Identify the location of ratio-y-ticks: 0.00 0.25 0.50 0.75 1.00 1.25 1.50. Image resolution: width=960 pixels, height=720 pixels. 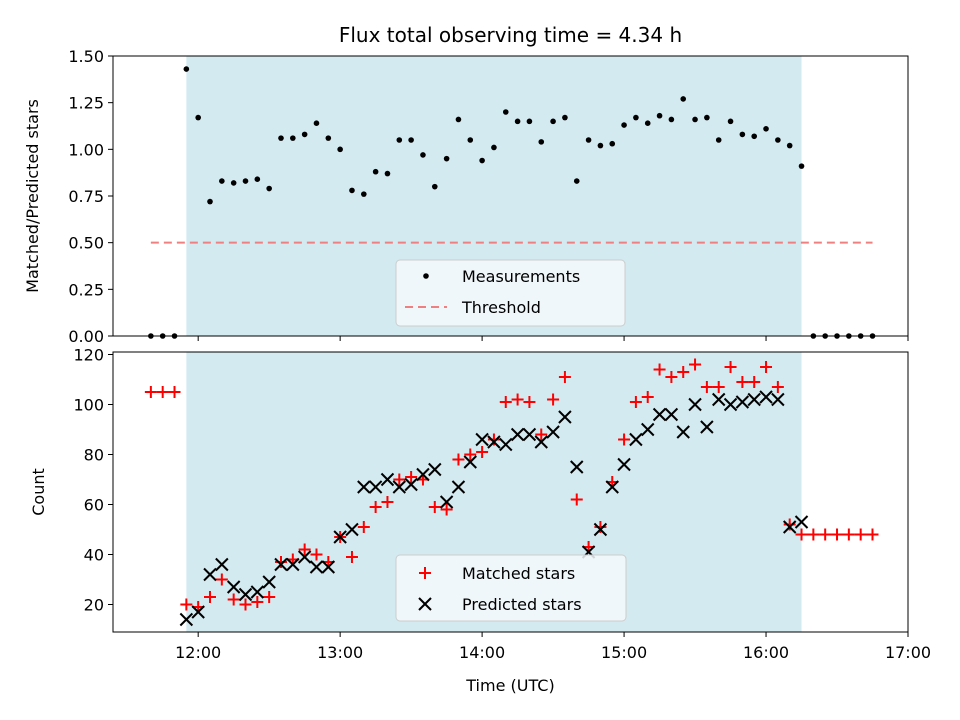
(90, 196).